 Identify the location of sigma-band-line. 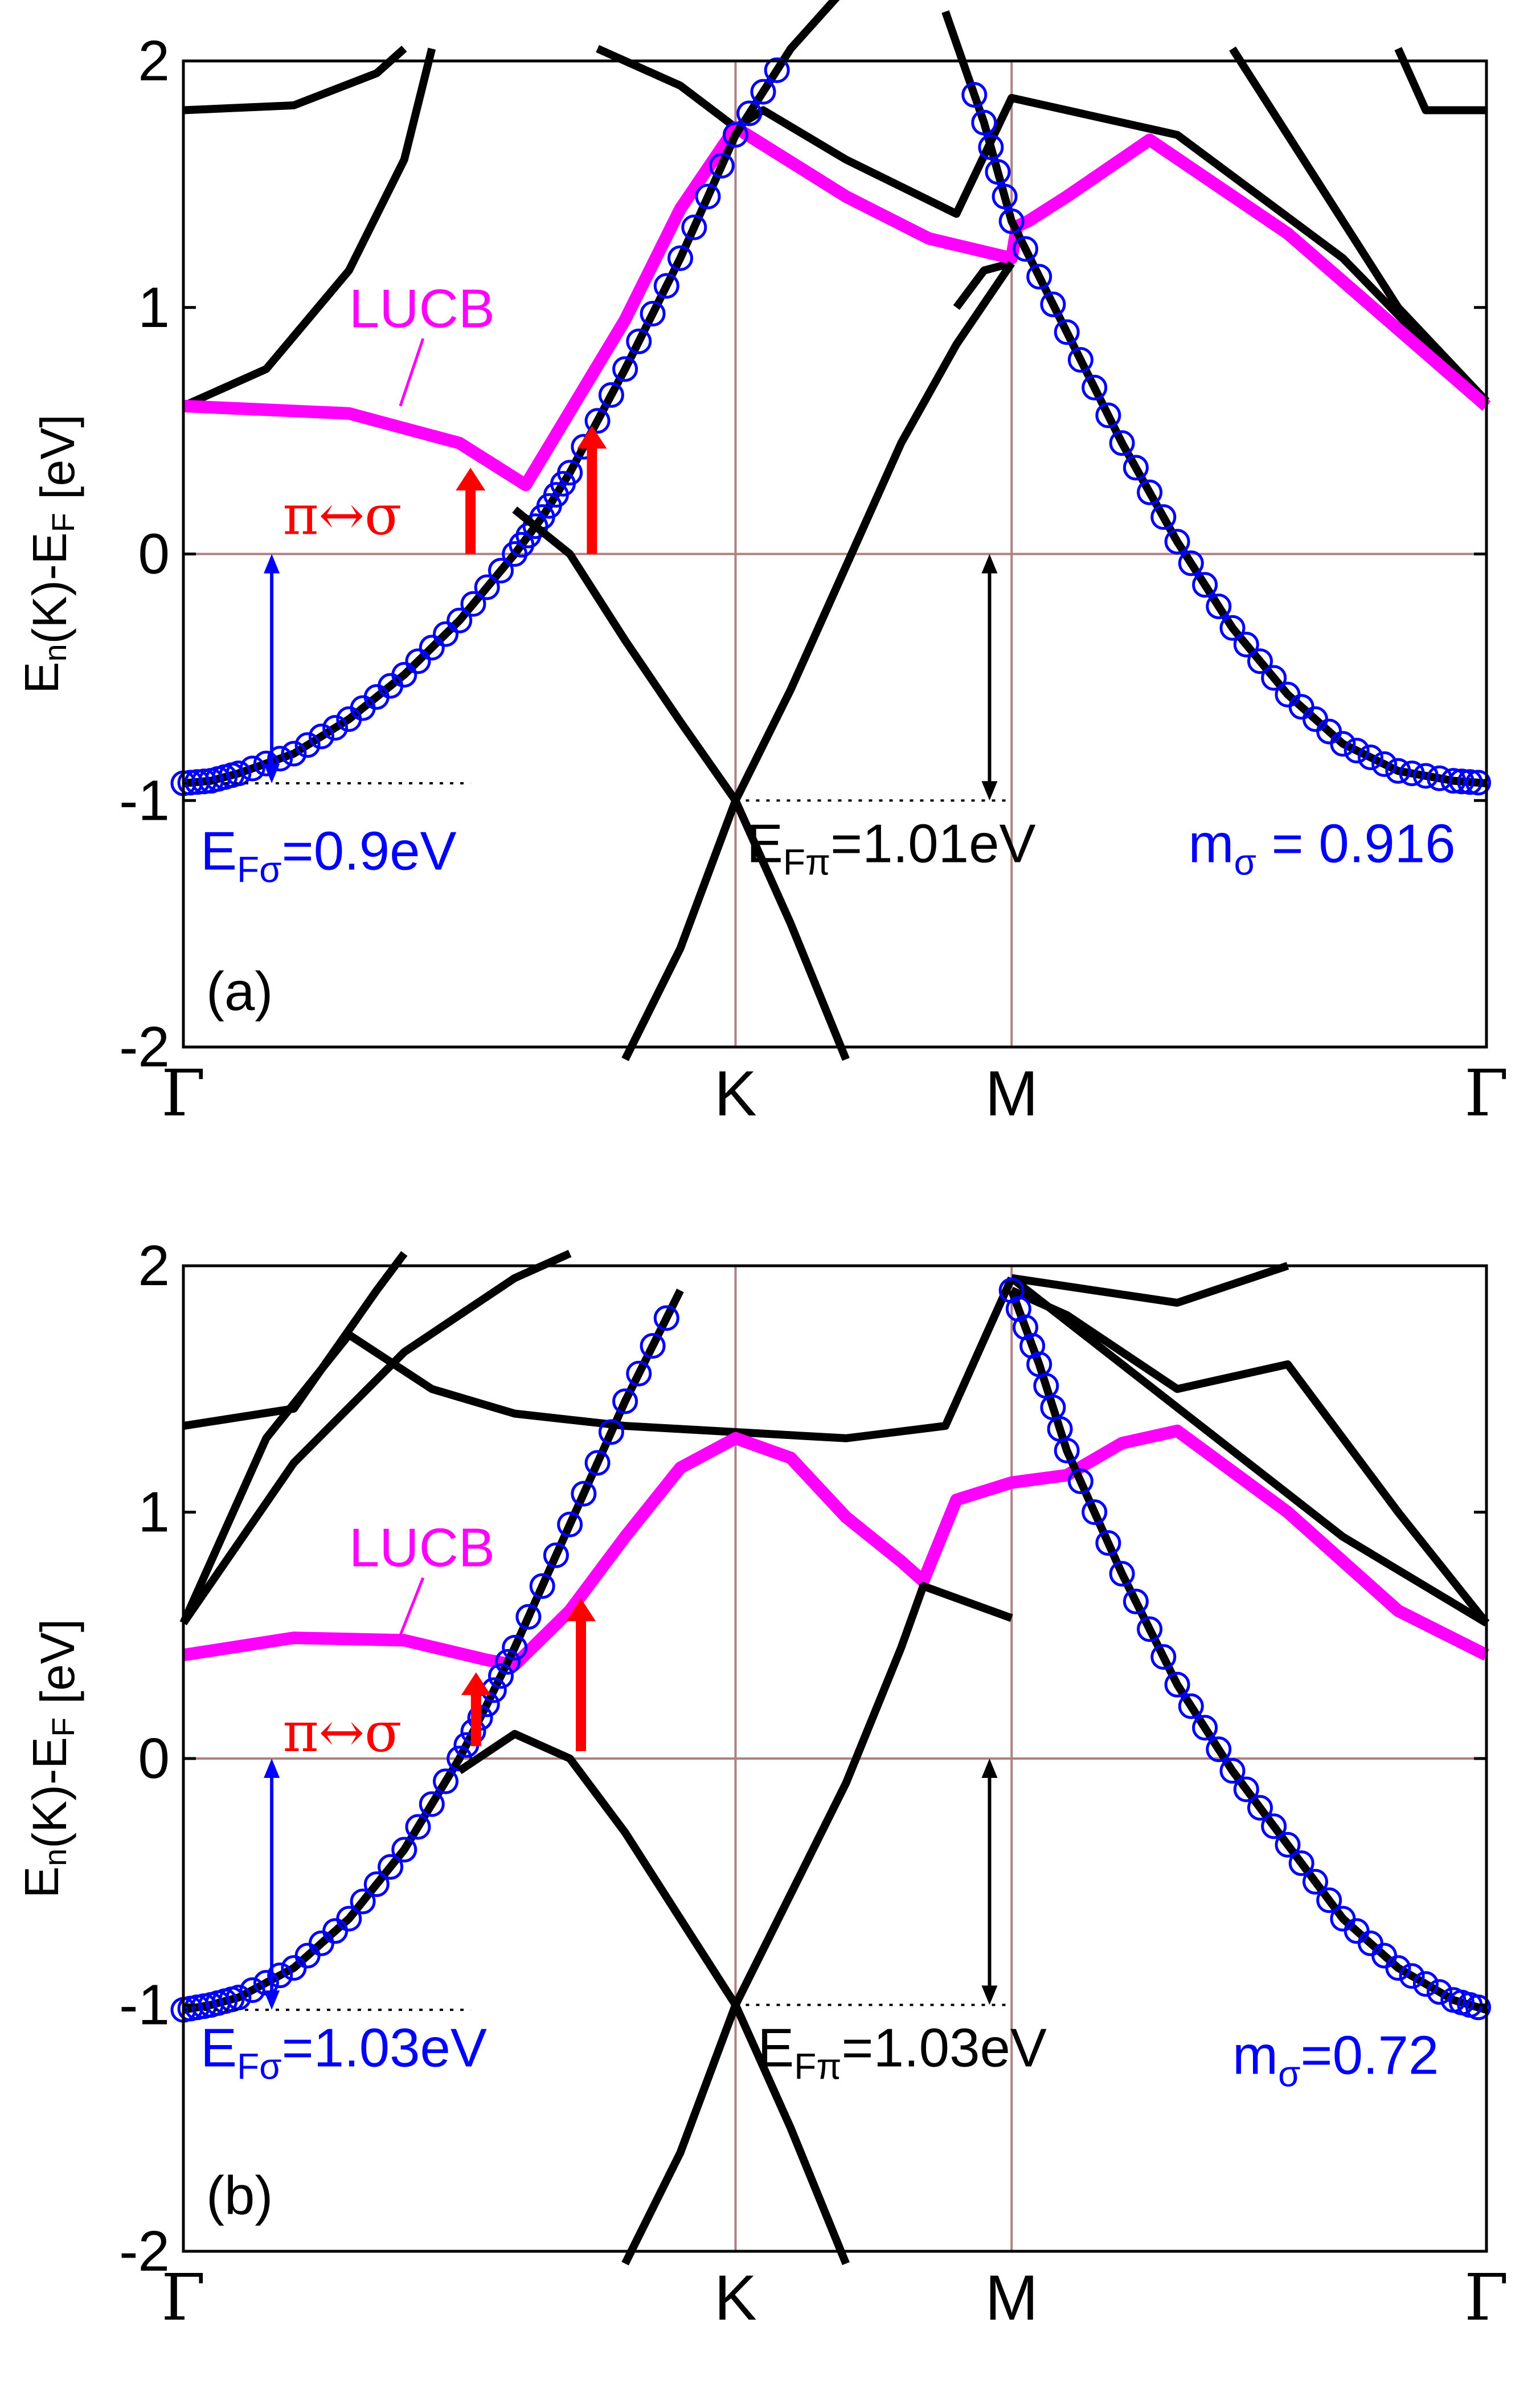
(511, 393).